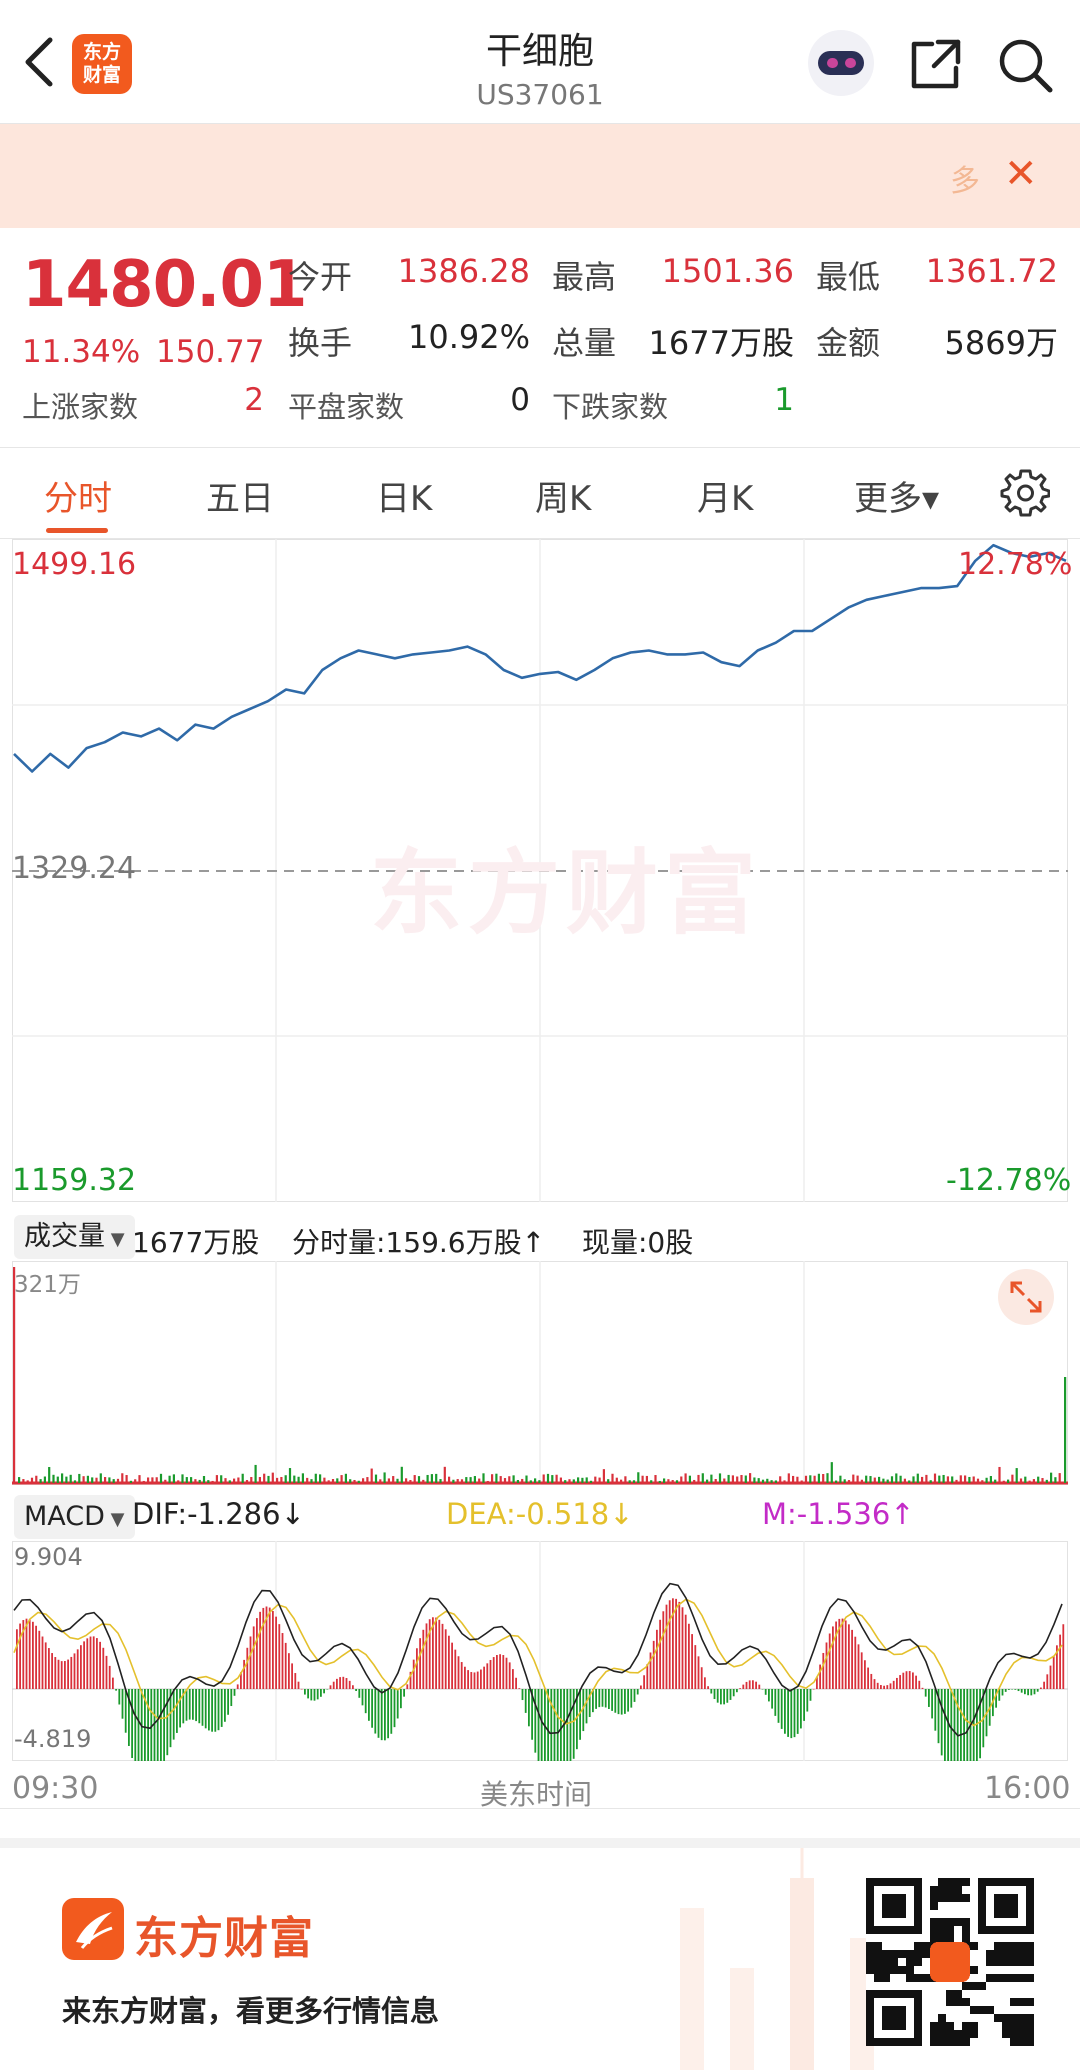  Describe the element at coordinates (404, 499) in the screenshot. I see `tab-daily-k: 日K` at that location.